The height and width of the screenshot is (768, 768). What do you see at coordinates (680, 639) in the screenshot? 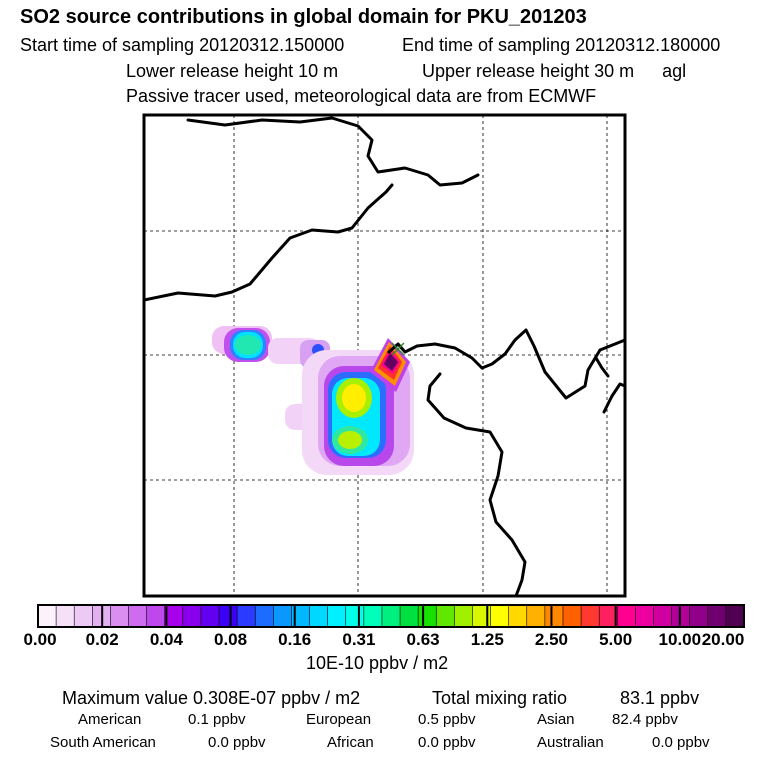
I see `colorbar-tick-label: 10.00` at bounding box center [680, 639].